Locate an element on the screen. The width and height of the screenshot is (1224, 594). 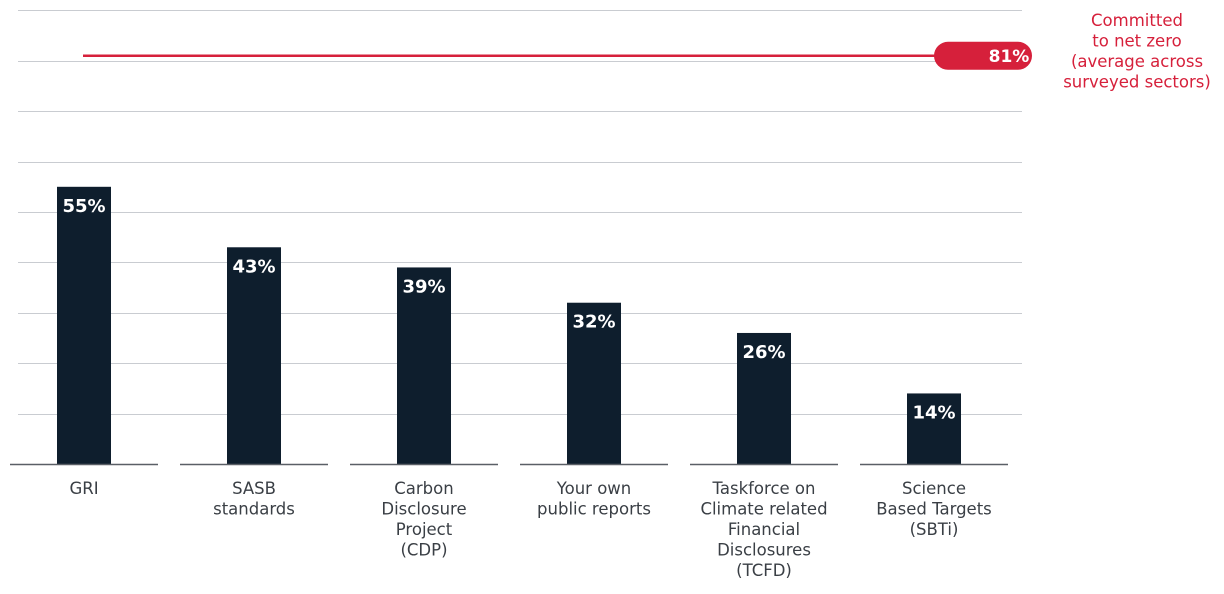
category-label-line: GRI is located at coordinates (83, 488).